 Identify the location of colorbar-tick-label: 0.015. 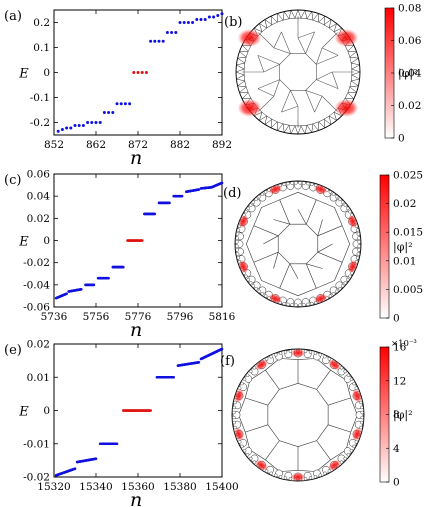
(408, 233).